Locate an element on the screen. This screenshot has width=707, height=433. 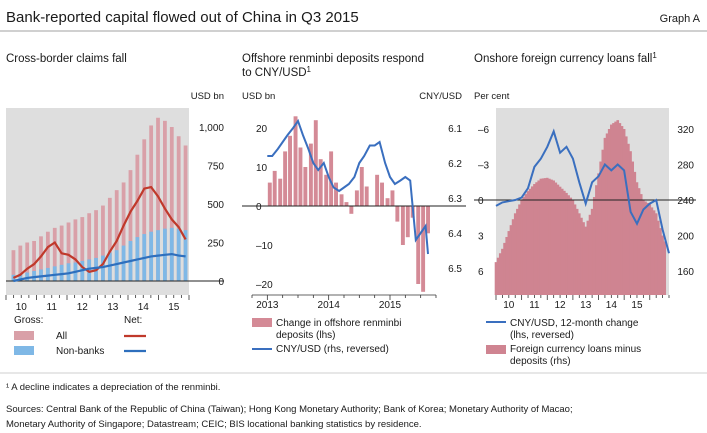
legend-loan-swatch is located at coordinates (496, 349).